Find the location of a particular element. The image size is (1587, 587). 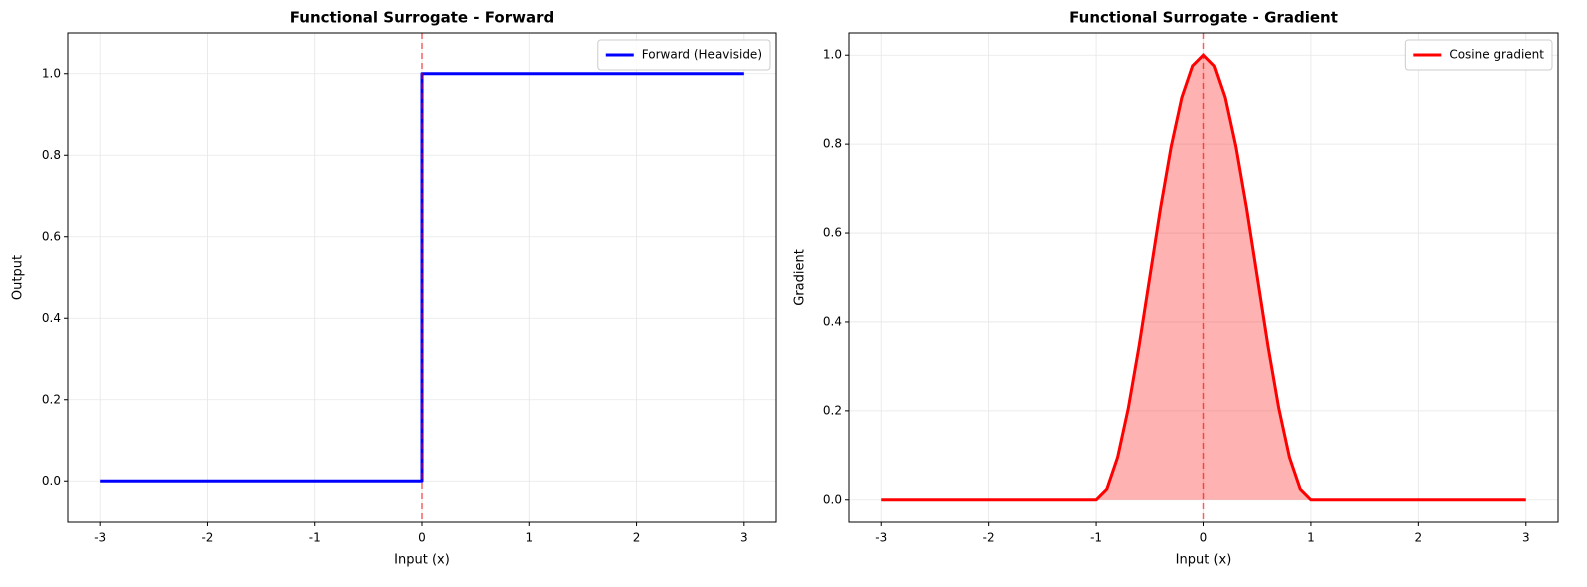

legend: Forward (Heaviside) is located at coordinates (684, 55).